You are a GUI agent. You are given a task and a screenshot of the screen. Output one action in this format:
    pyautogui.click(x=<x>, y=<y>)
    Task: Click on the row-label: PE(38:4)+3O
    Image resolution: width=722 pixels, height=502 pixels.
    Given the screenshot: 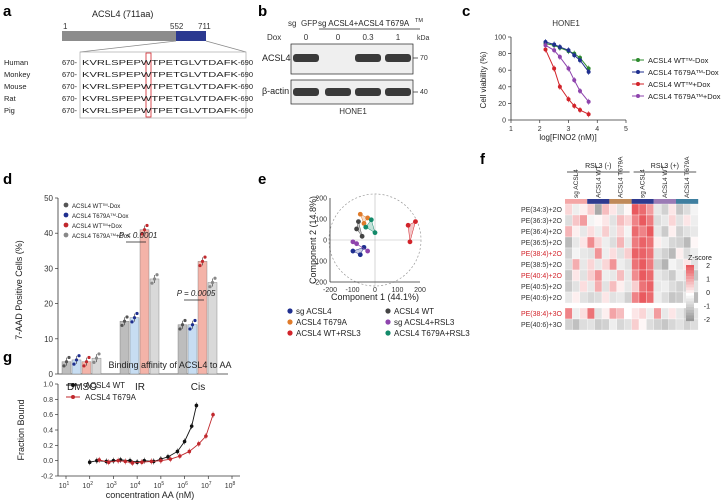 What is the action you would take?
    pyautogui.click(x=542, y=314)
    